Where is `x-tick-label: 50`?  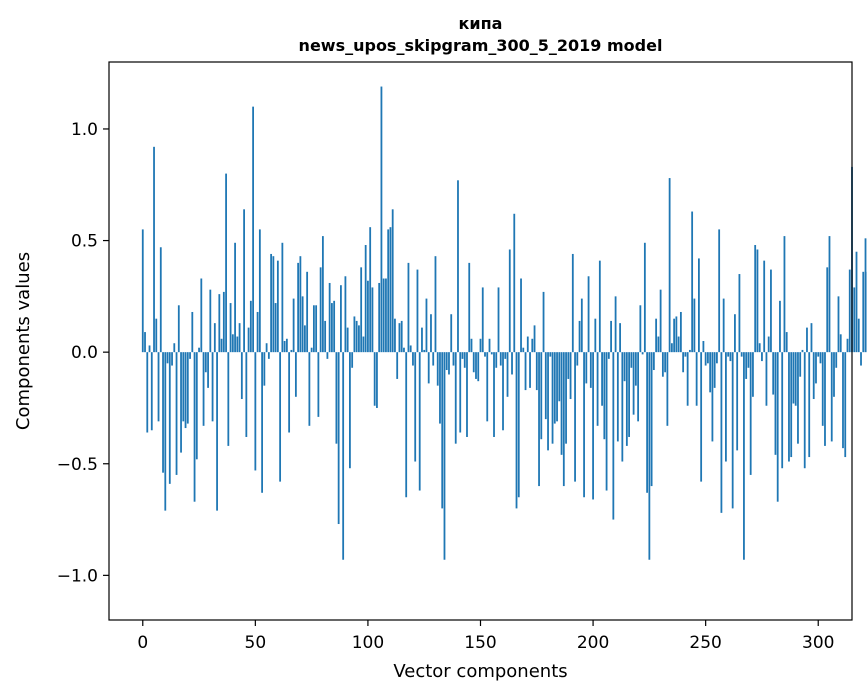
x-tick-label: 50 is located at coordinates (256, 643).